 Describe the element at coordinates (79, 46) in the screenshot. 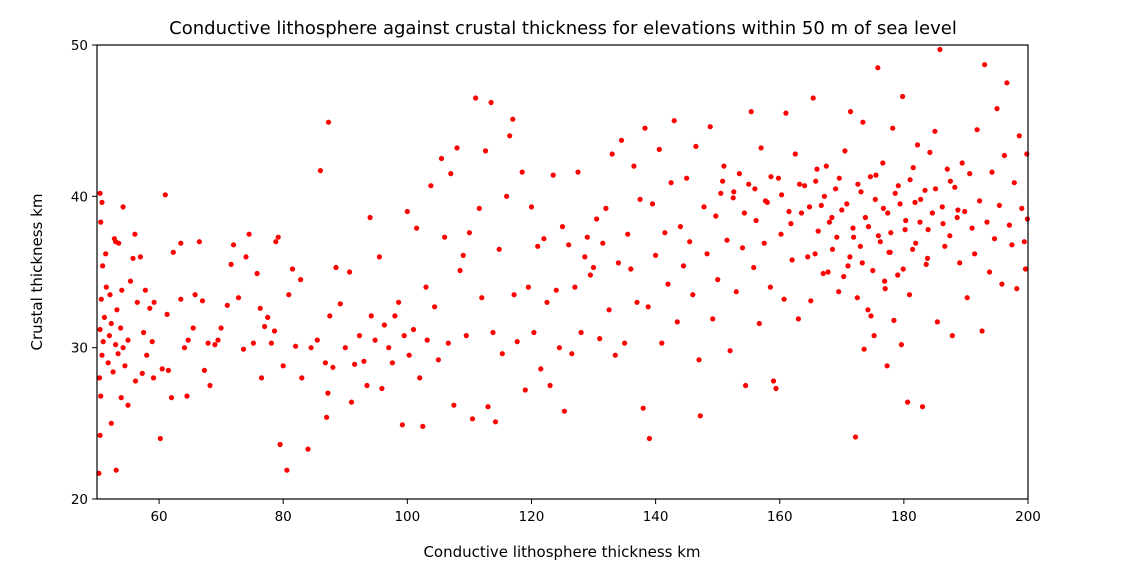

I see `y-tick-label: 50` at that location.